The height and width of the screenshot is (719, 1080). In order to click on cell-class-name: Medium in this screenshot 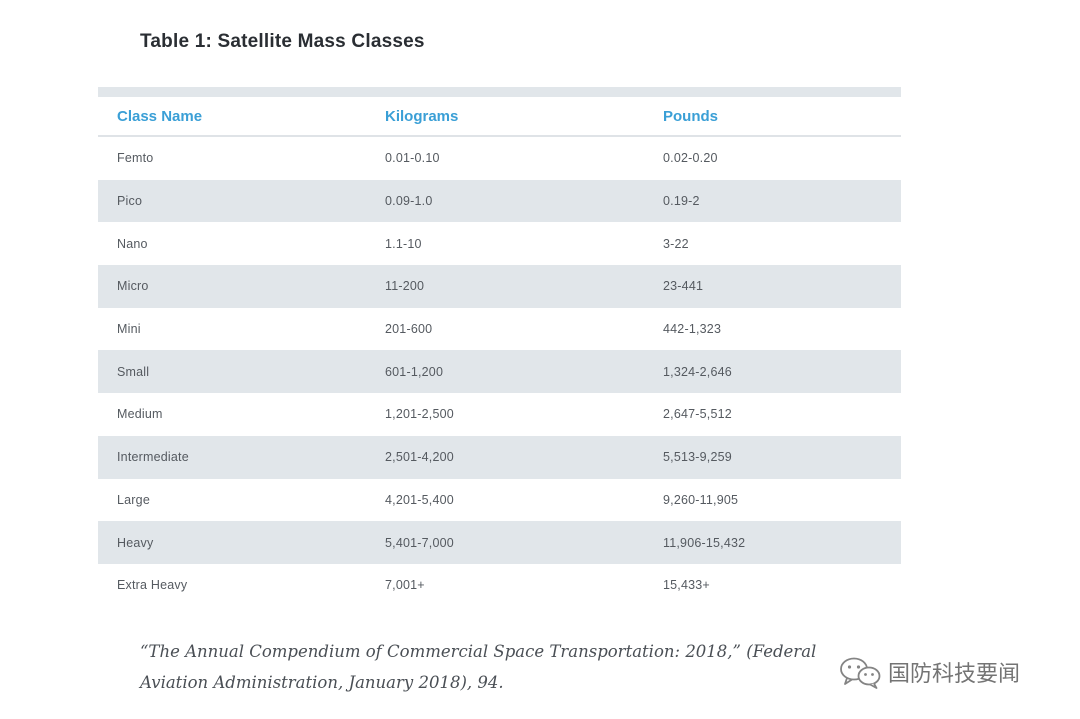, I will do `click(140, 414)`.